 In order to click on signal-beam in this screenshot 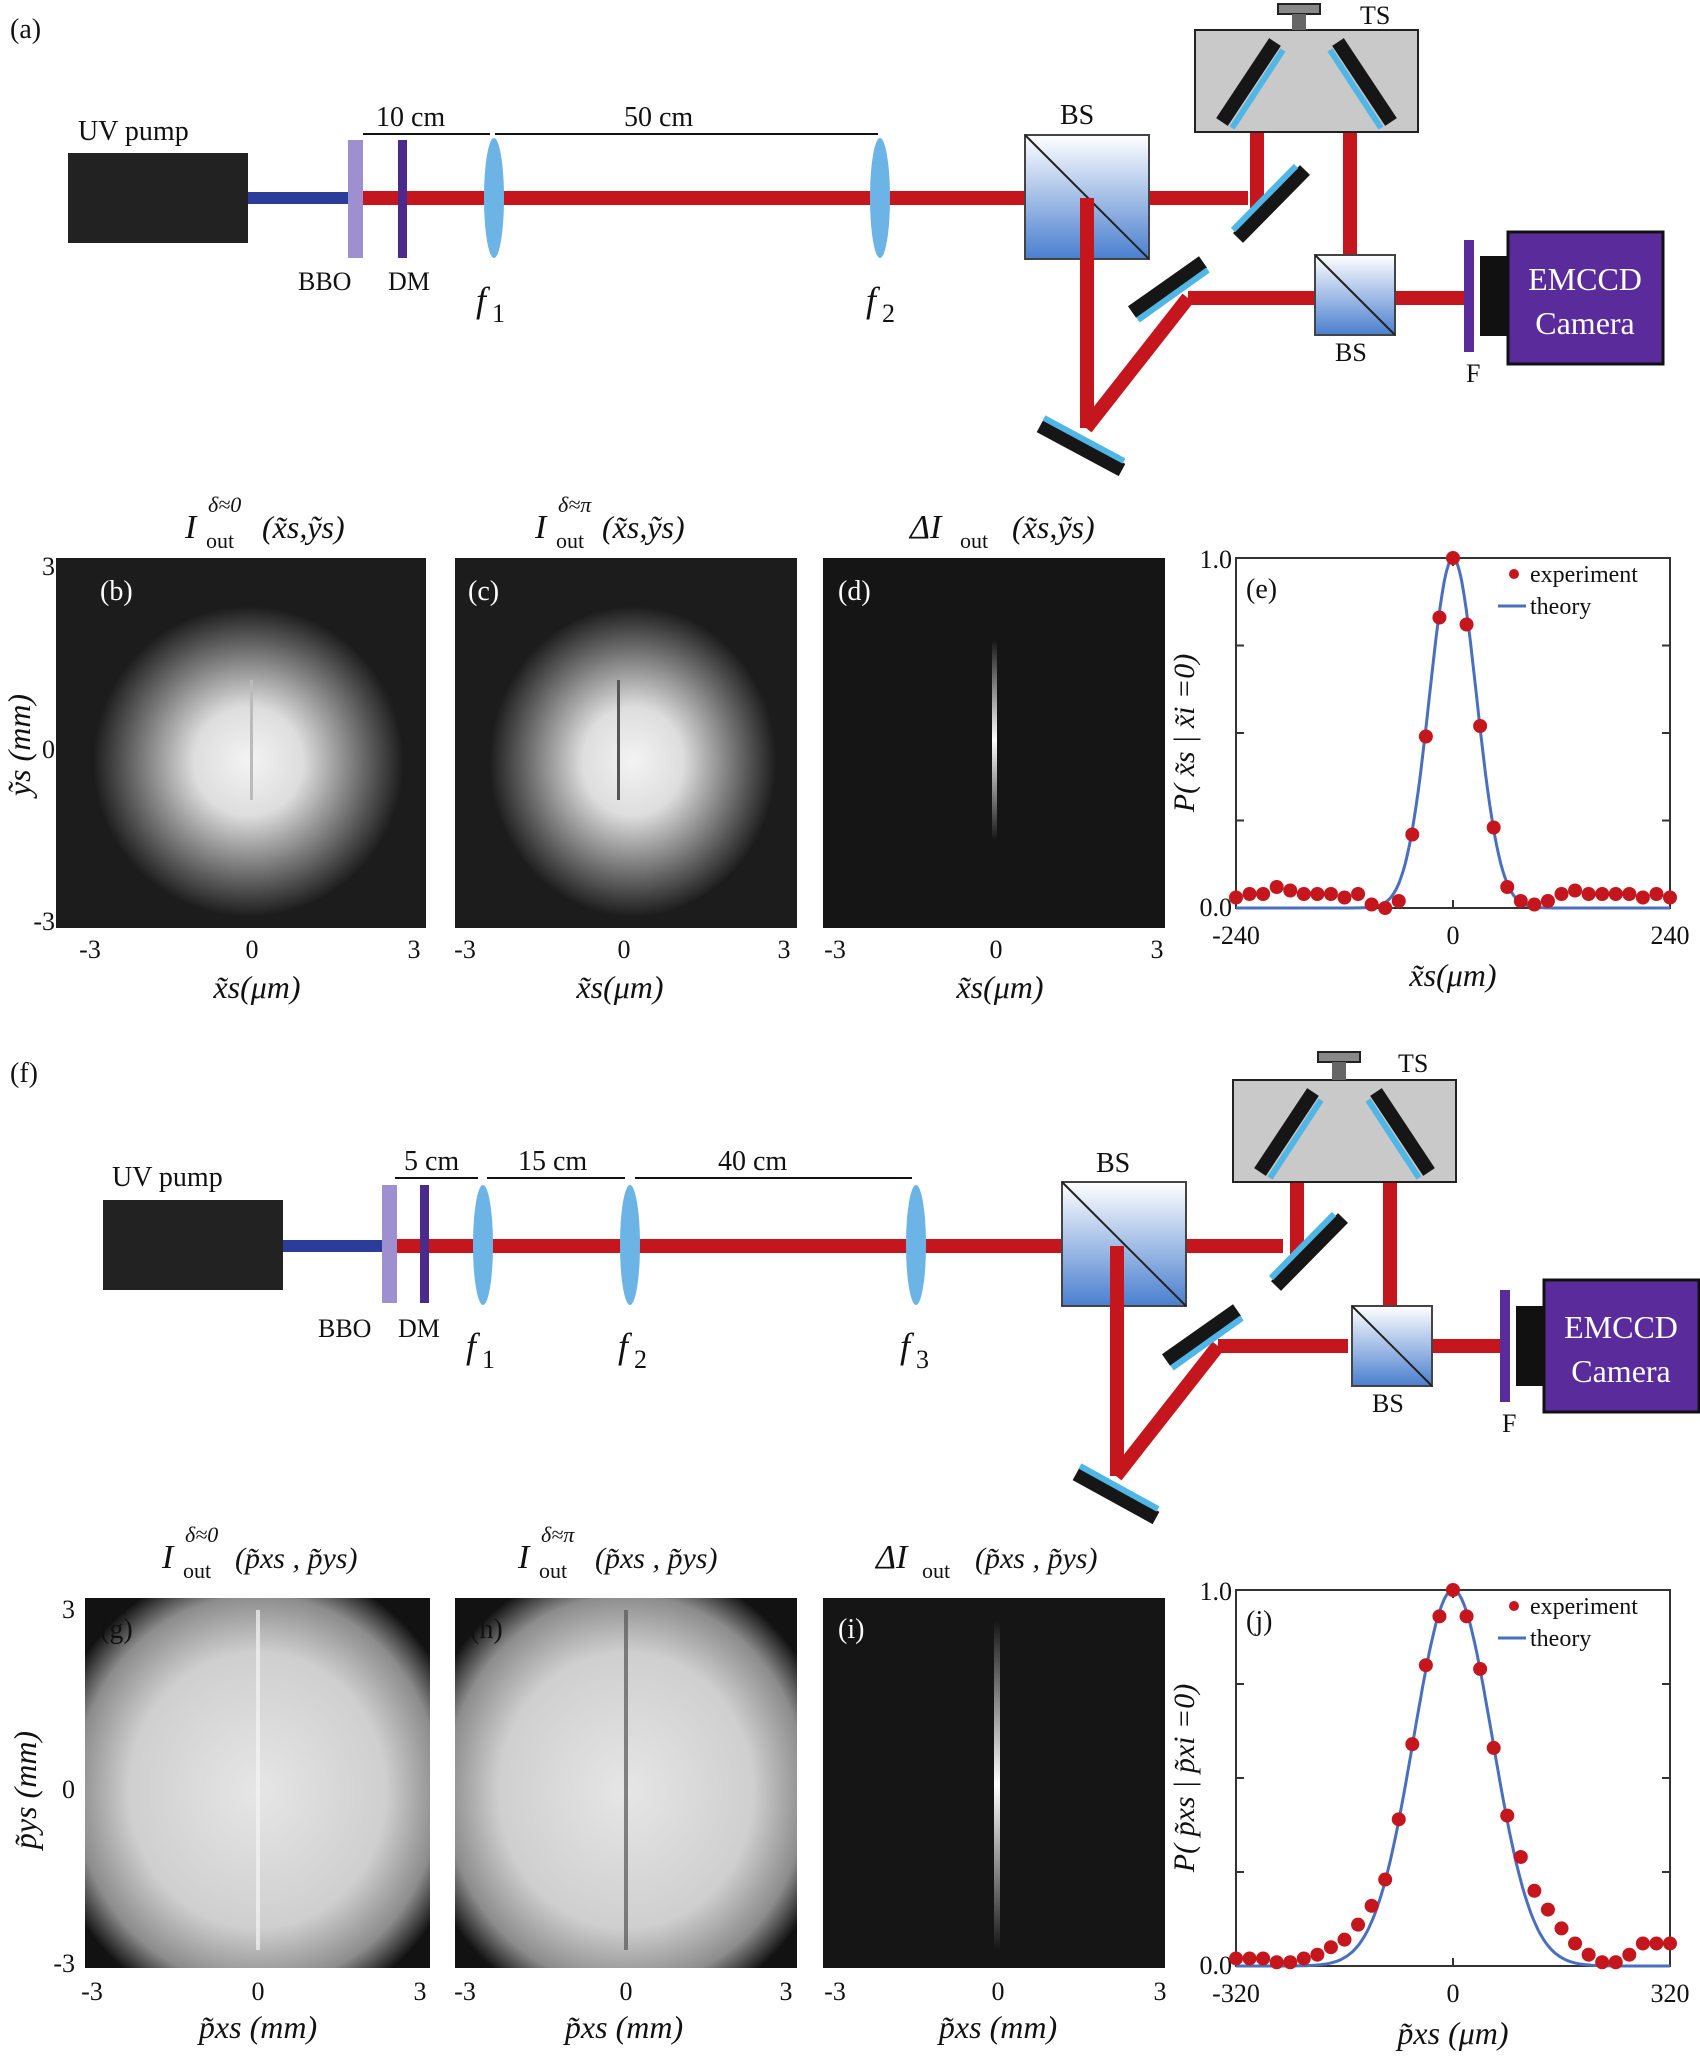, I will do `click(798, 198)`.